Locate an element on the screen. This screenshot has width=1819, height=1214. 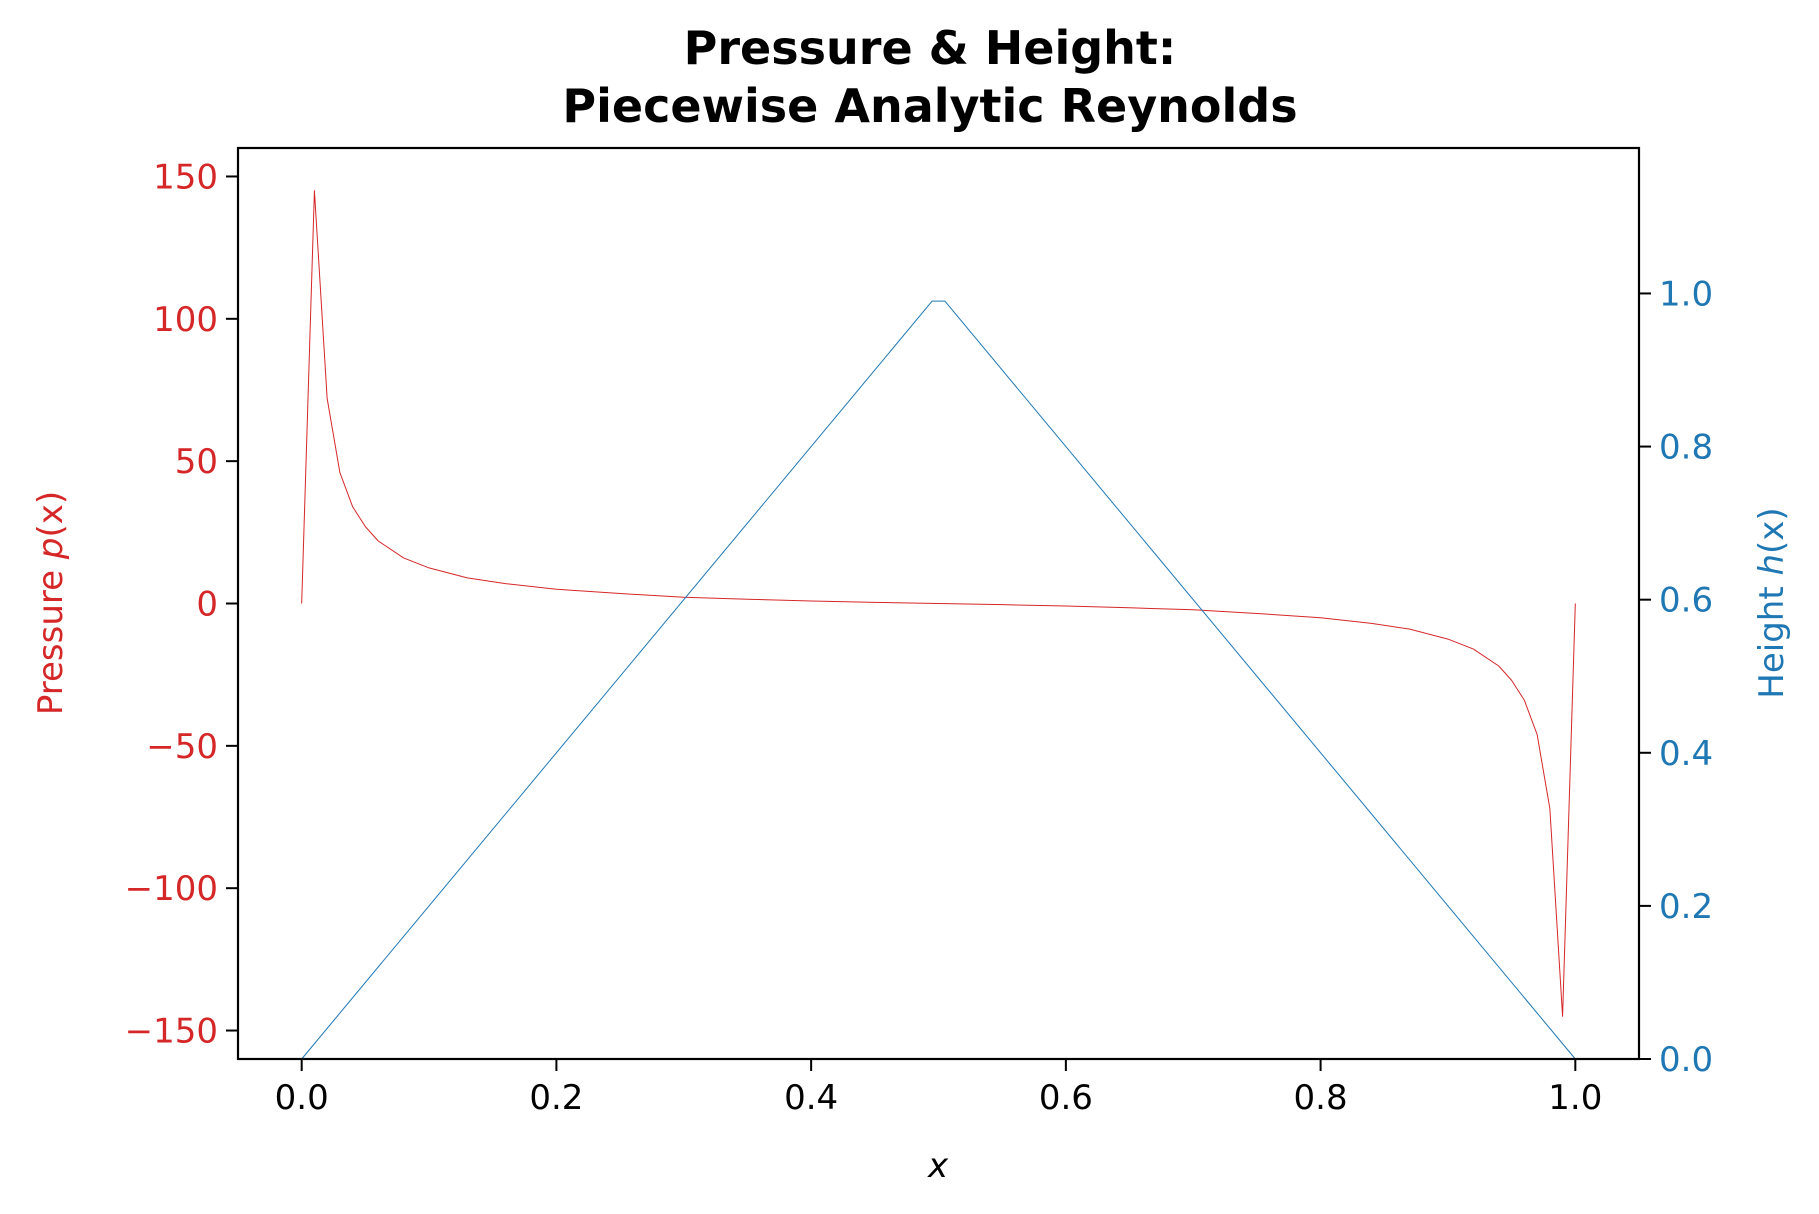
y-left-tick-label: −100 is located at coordinates (171, 889).